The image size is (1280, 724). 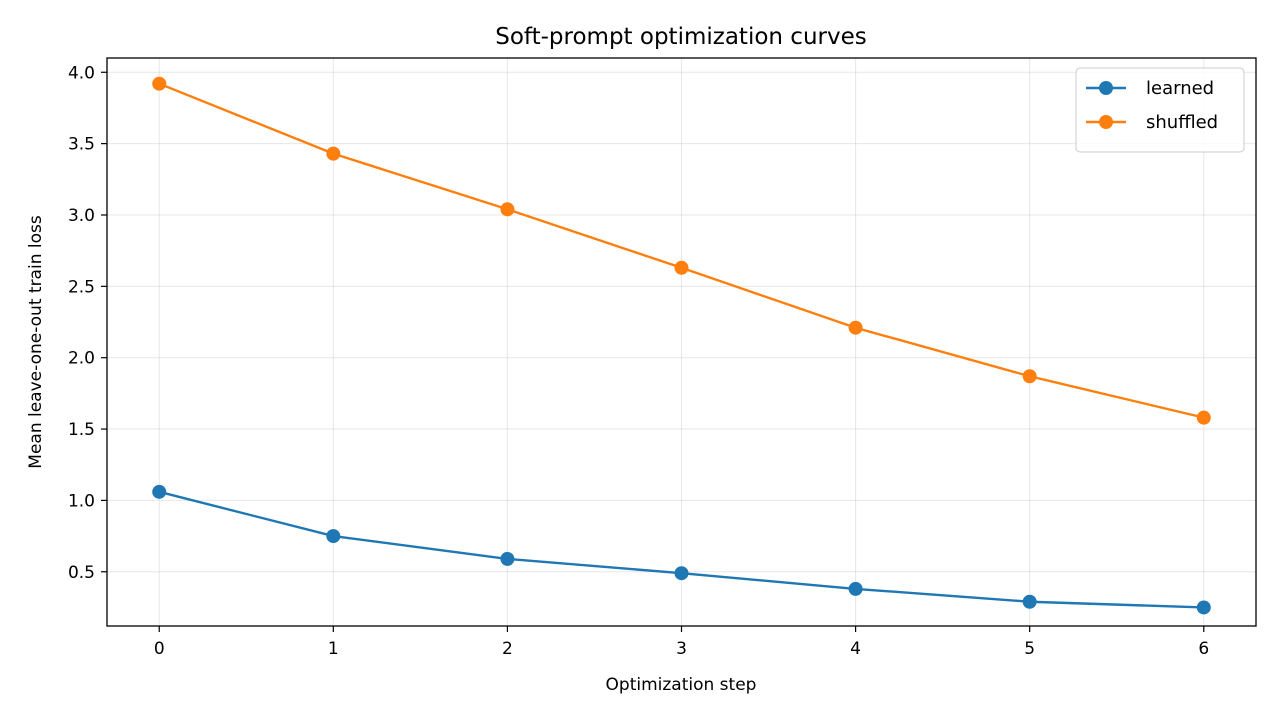 What do you see at coordinates (81, 73) in the screenshot?
I see `y-tick-label: 4.0` at bounding box center [81, 73].